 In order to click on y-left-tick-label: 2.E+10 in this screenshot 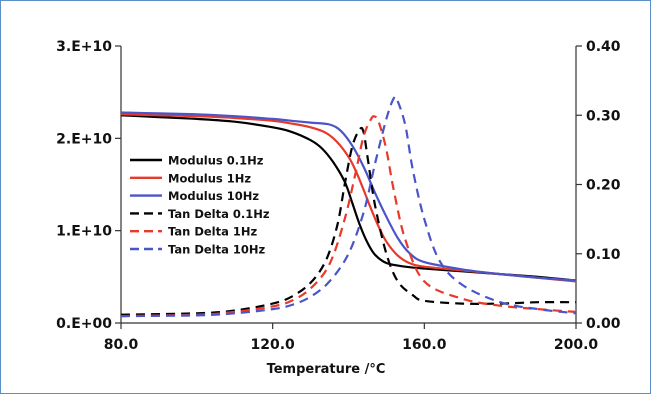, I will do `click(84, 139)`.